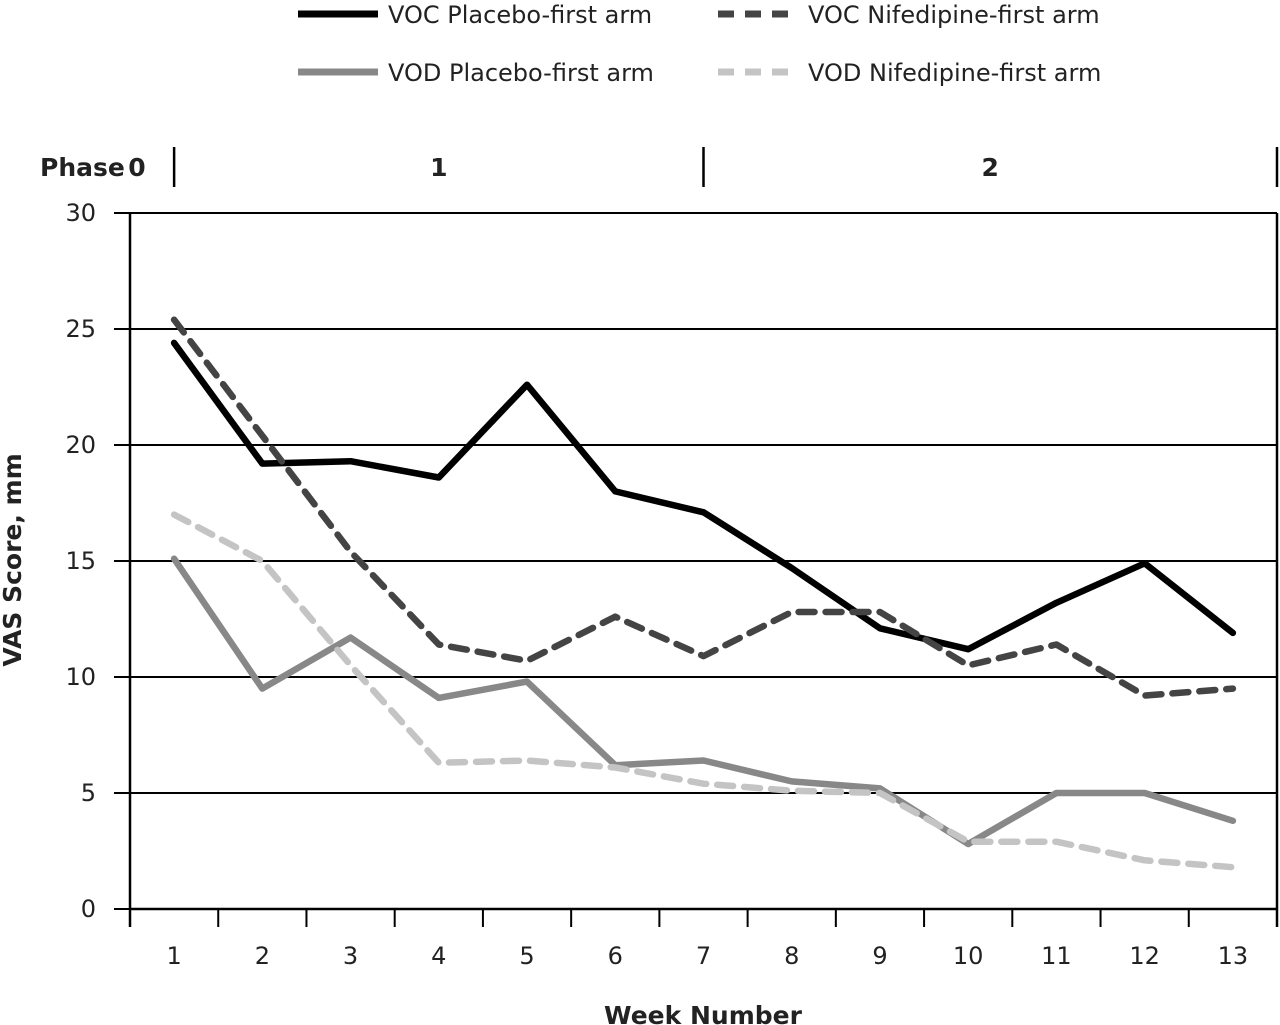  I want to click on x-tick-label: 11, so click(1056, 956).